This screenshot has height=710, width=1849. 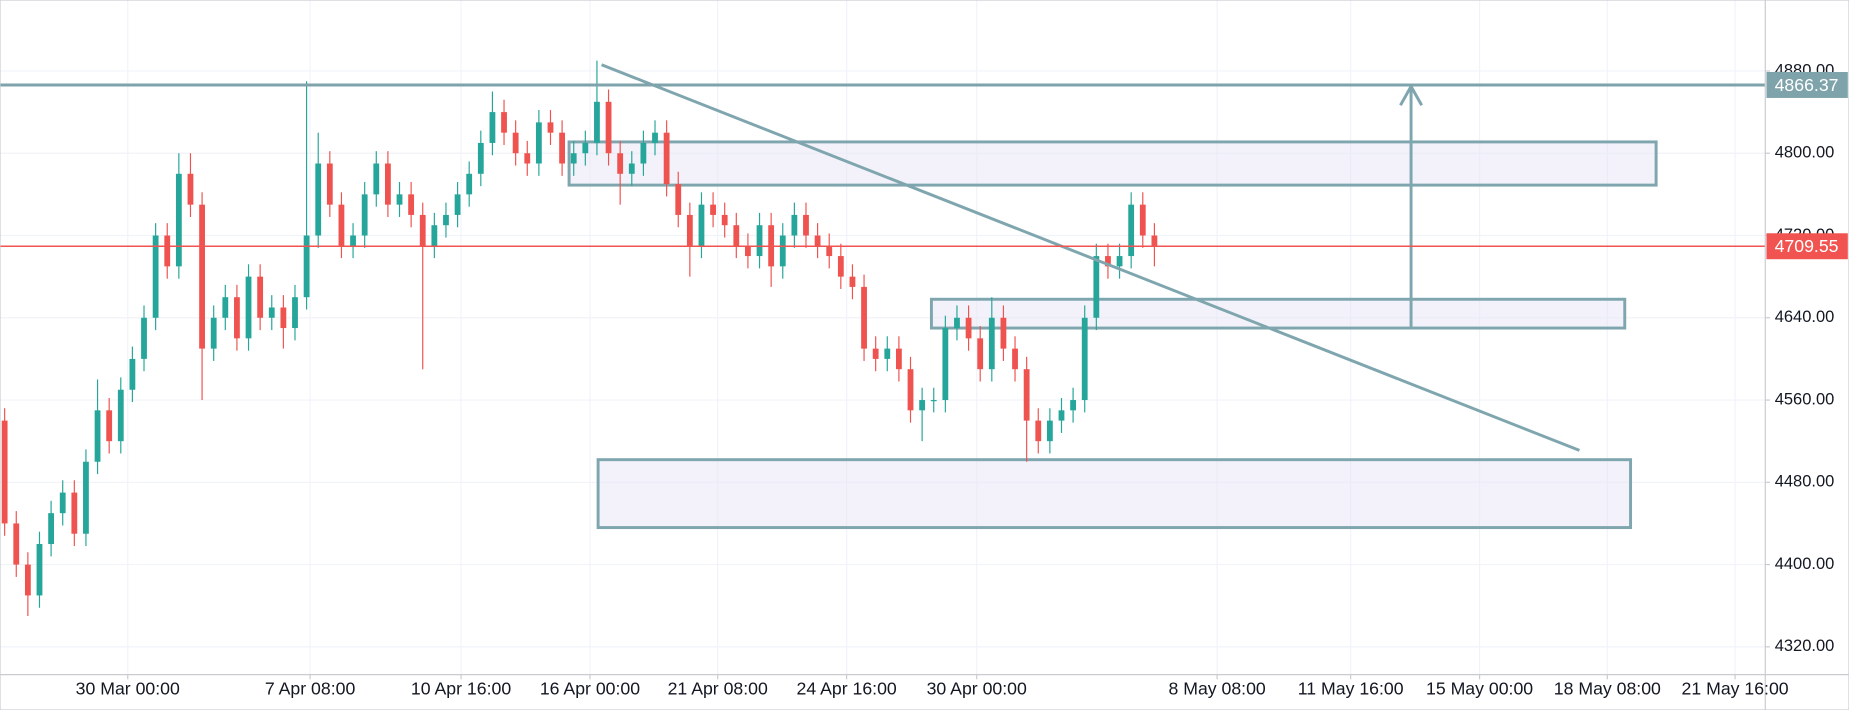 I want to click on price-label: 4866.37, so click(x=1807, y=85).